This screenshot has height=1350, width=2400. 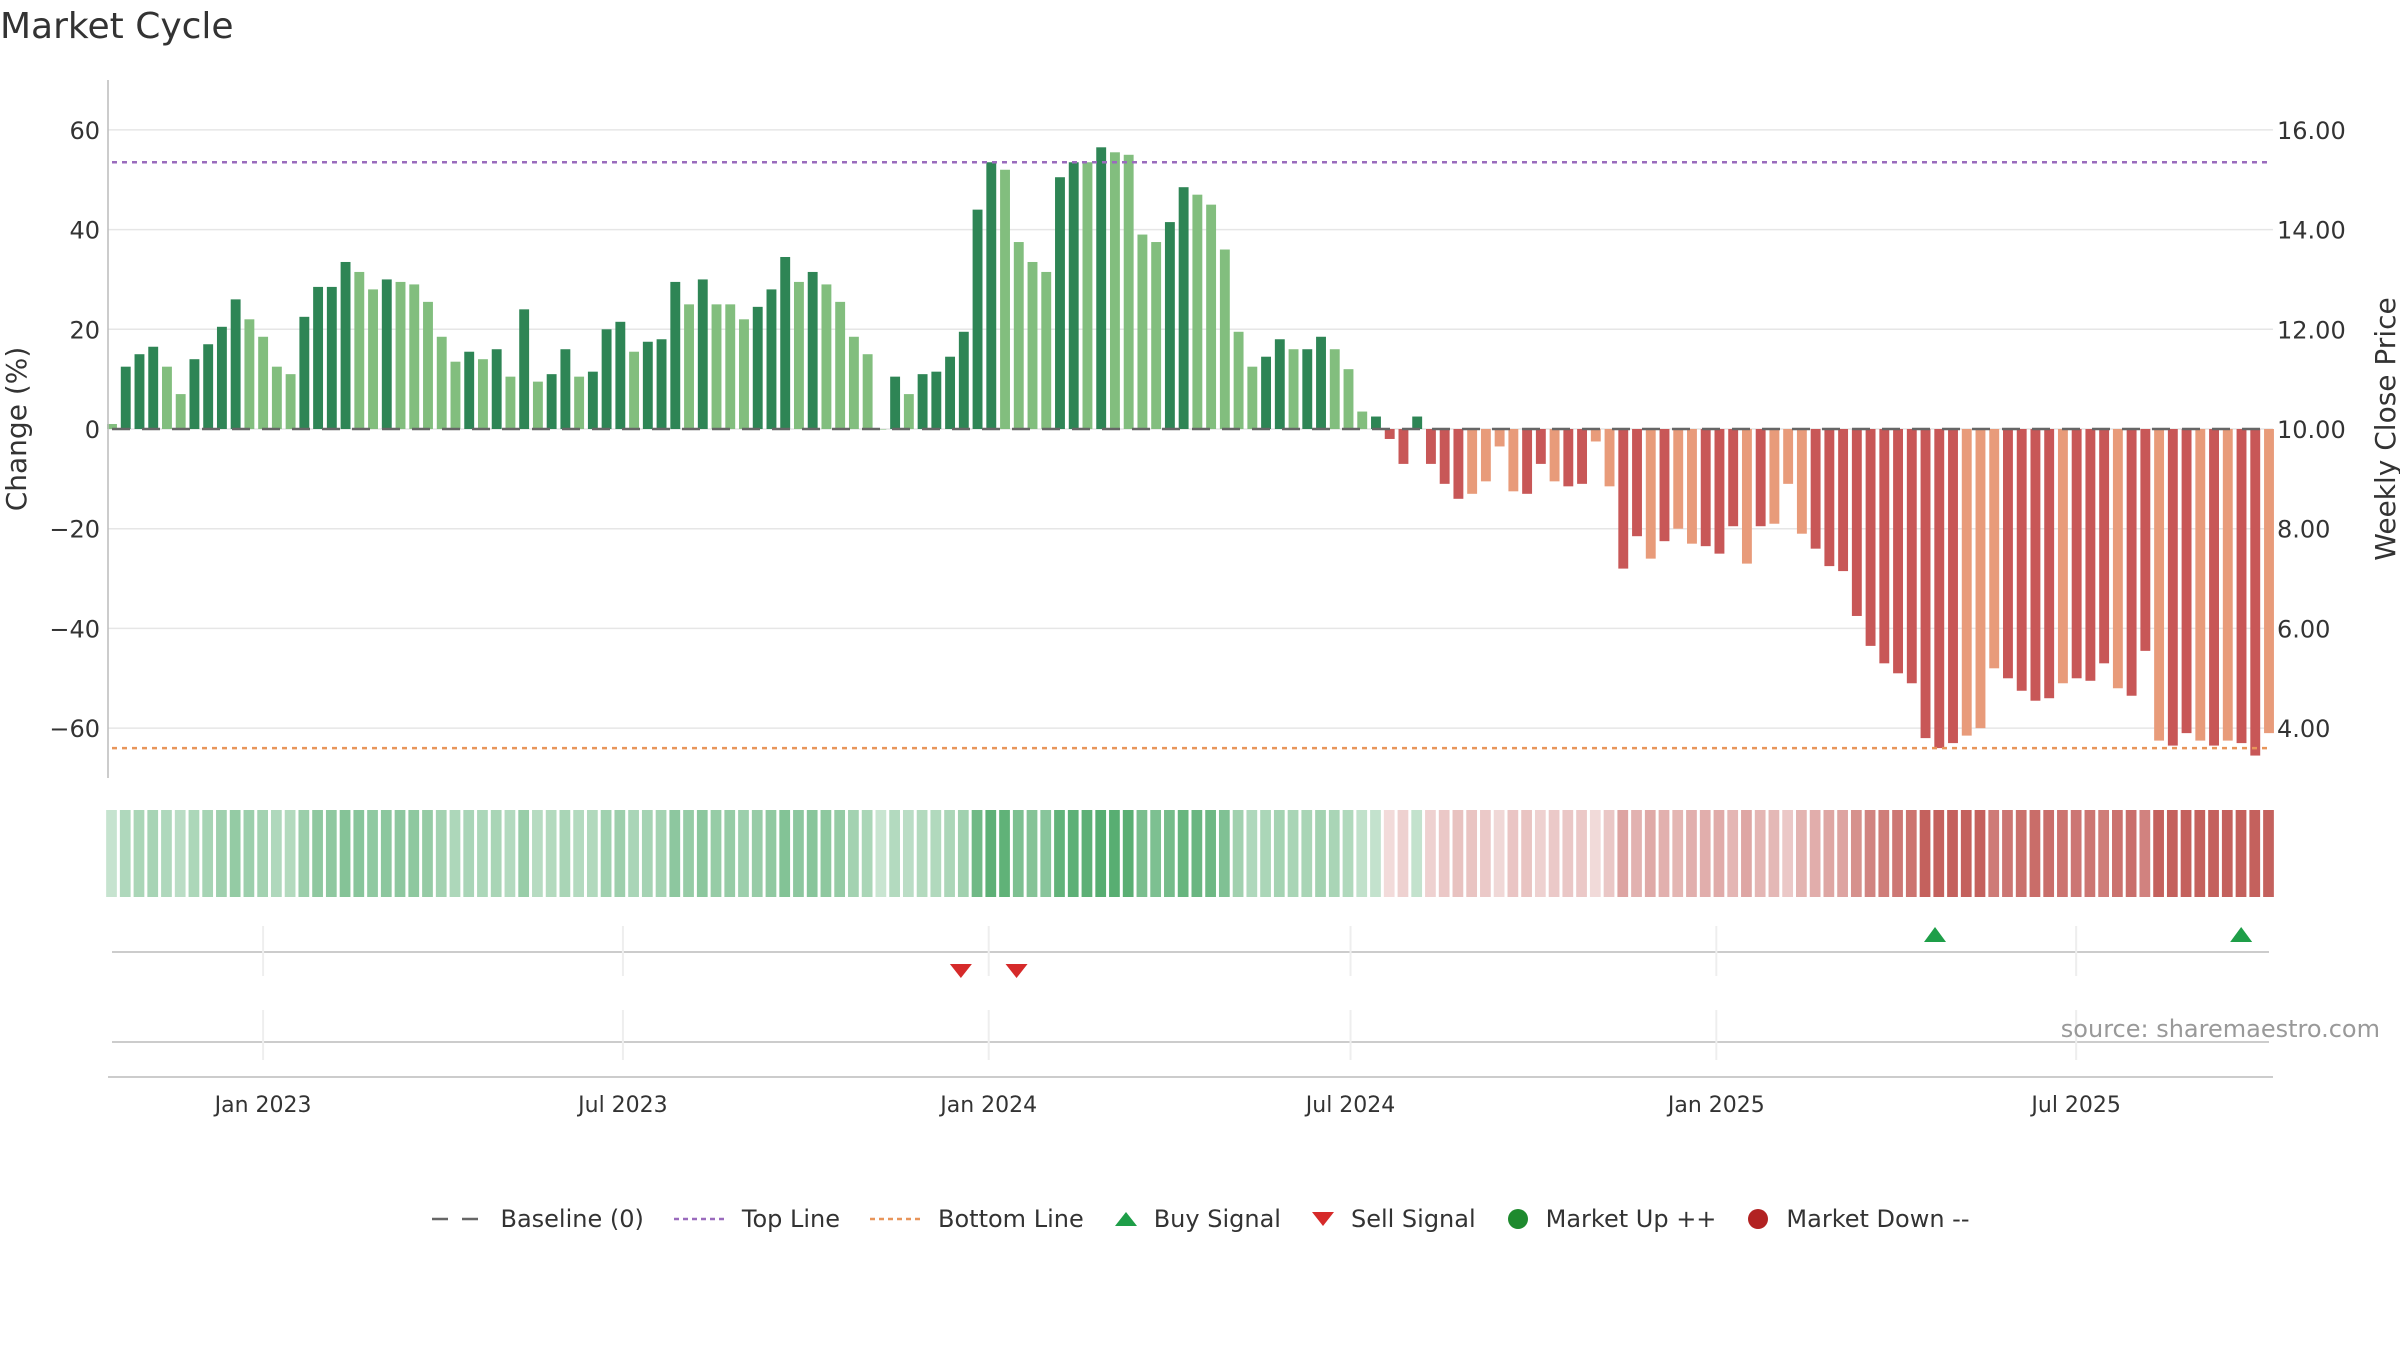 I want to click on triangle-up-icon, so click(x=1125, y=1219).